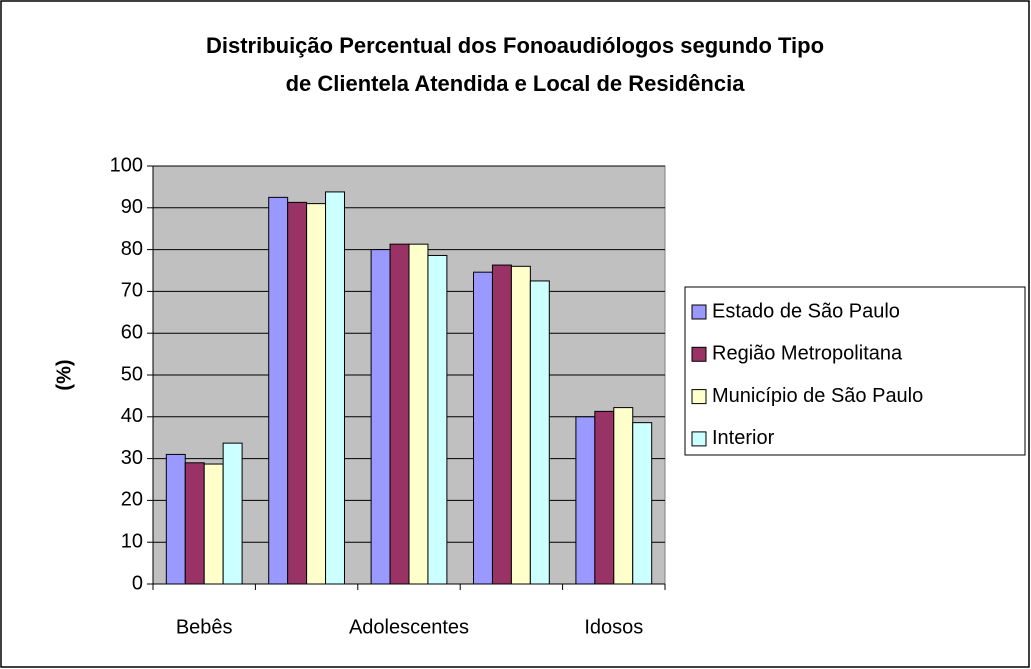 The width and height of the screenshot is (1031, 669). Describe the element at coordinates (64, 374) in the screenshot. I see `y-axis-label: (%)` at that location.